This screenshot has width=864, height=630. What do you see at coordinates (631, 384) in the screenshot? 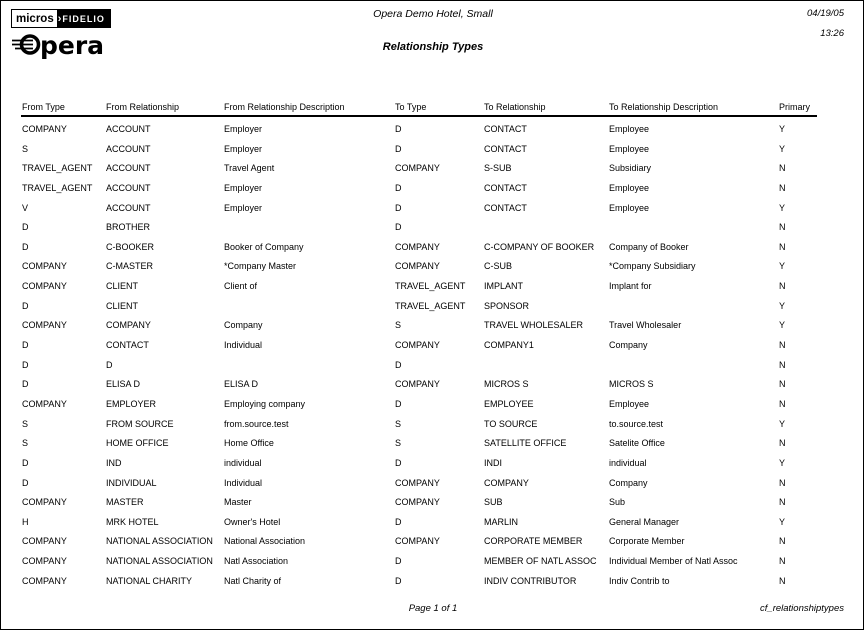
I see `cell-to-relationship-description: MICROS S` at bounding box center [631, 384].